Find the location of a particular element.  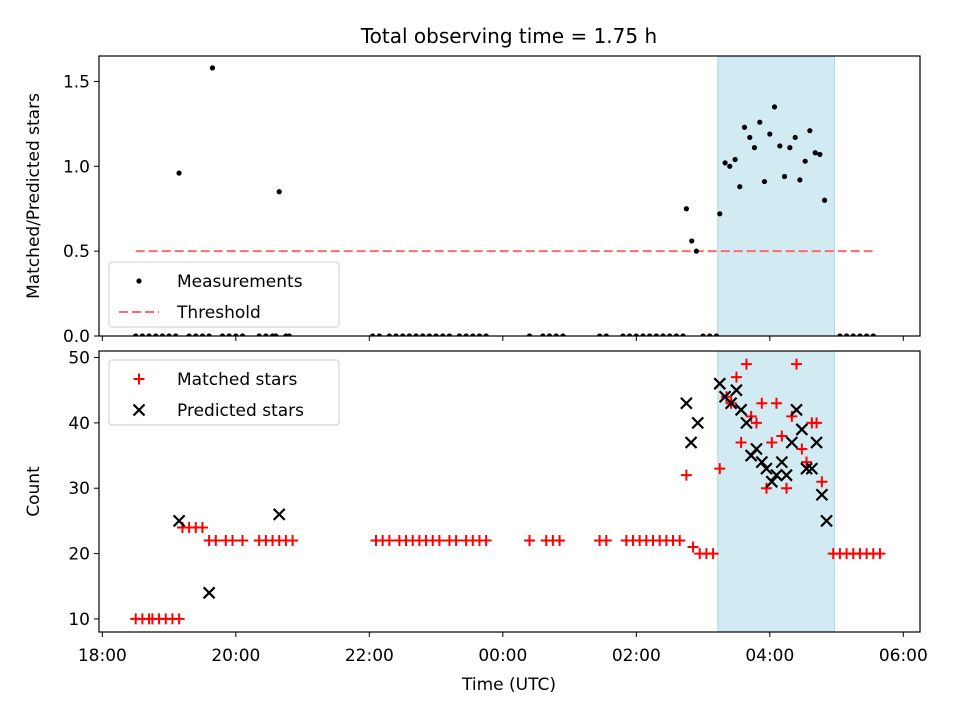

y-axis-label: Count is located at coordinates (34, 491).